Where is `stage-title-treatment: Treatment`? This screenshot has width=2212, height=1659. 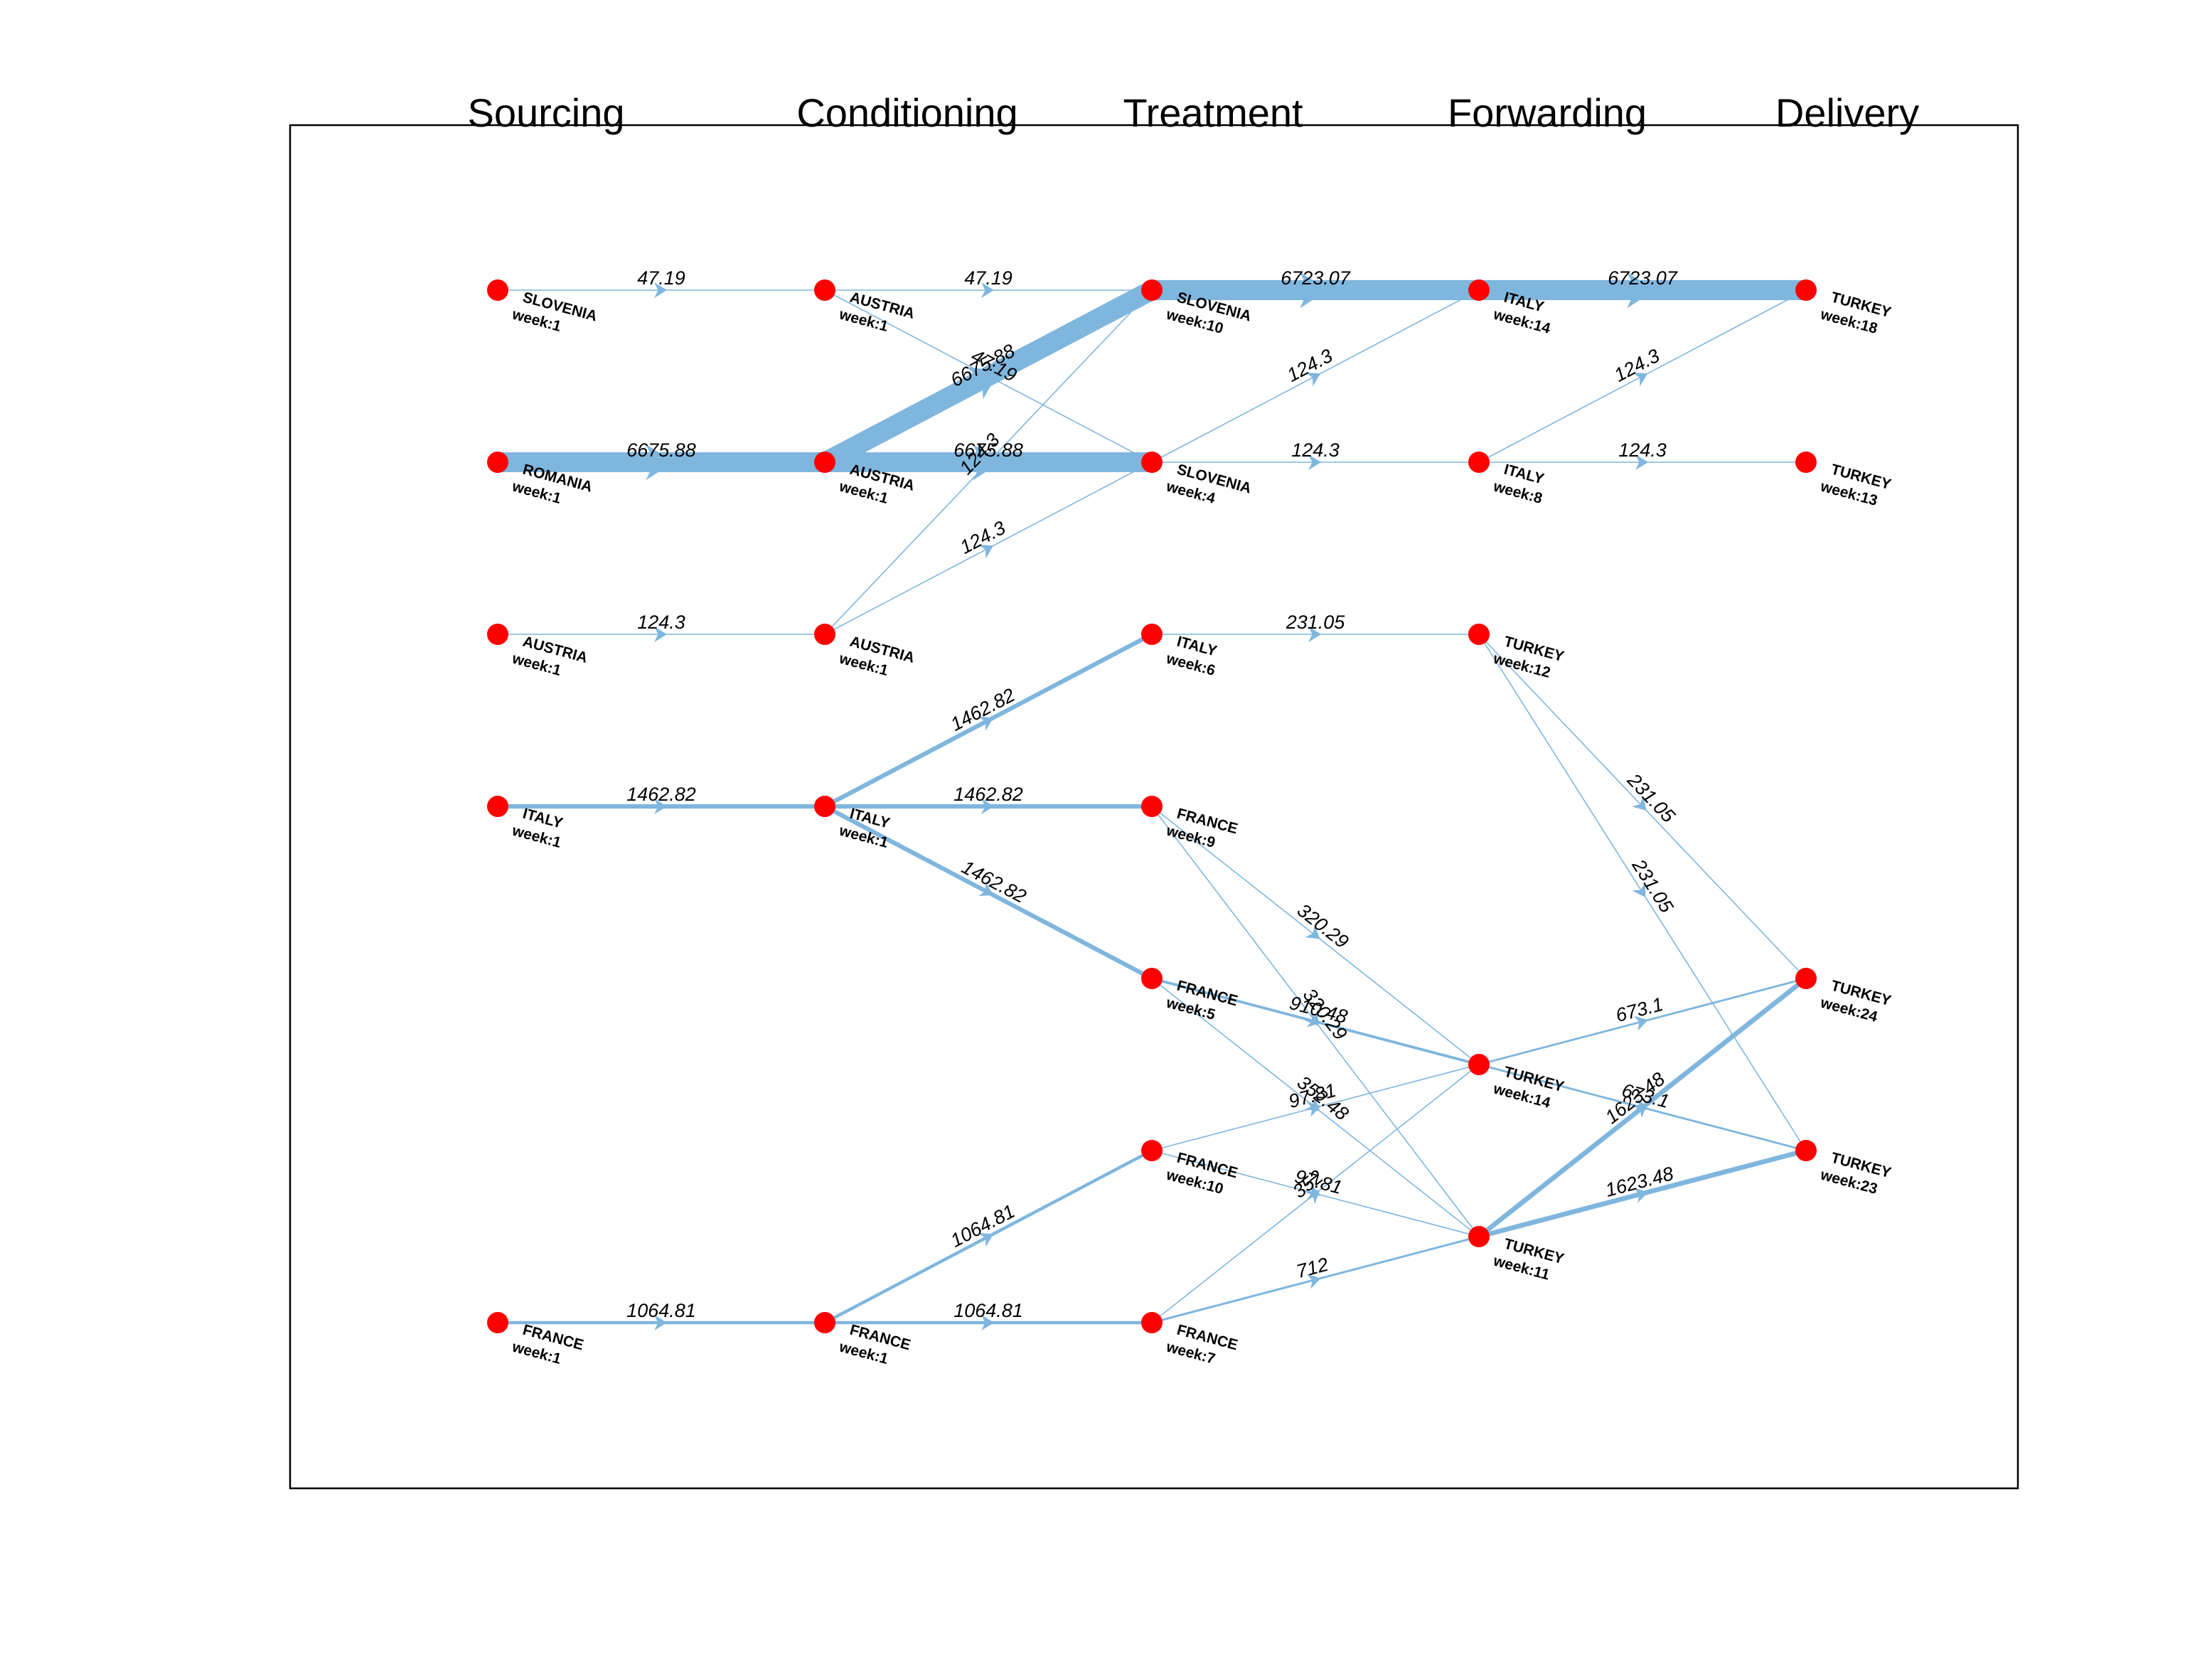 stage-title-treatment: Treatment is located at coordinates (1213, 112).